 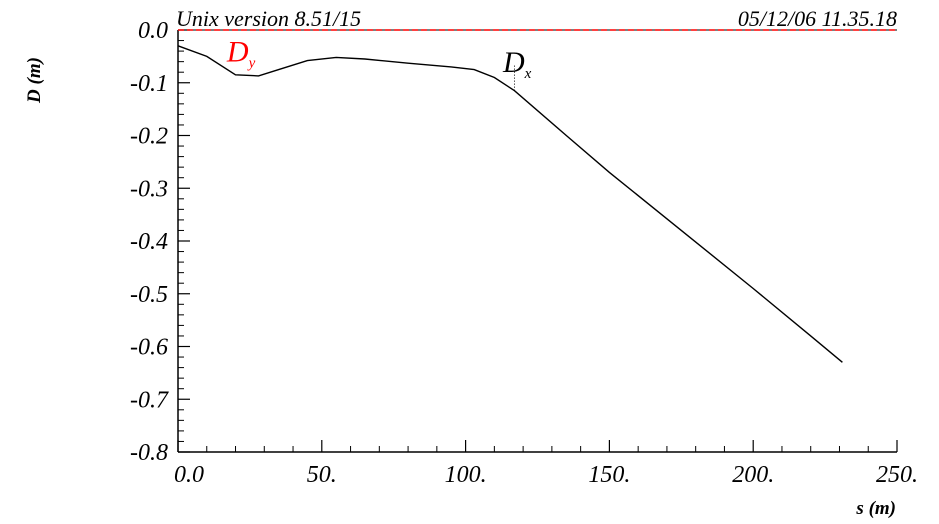 What do you see at coordinates (189, 475) in the screenshot?
I see `x-tick-label: 0.0` at bounding box center [189, 475].